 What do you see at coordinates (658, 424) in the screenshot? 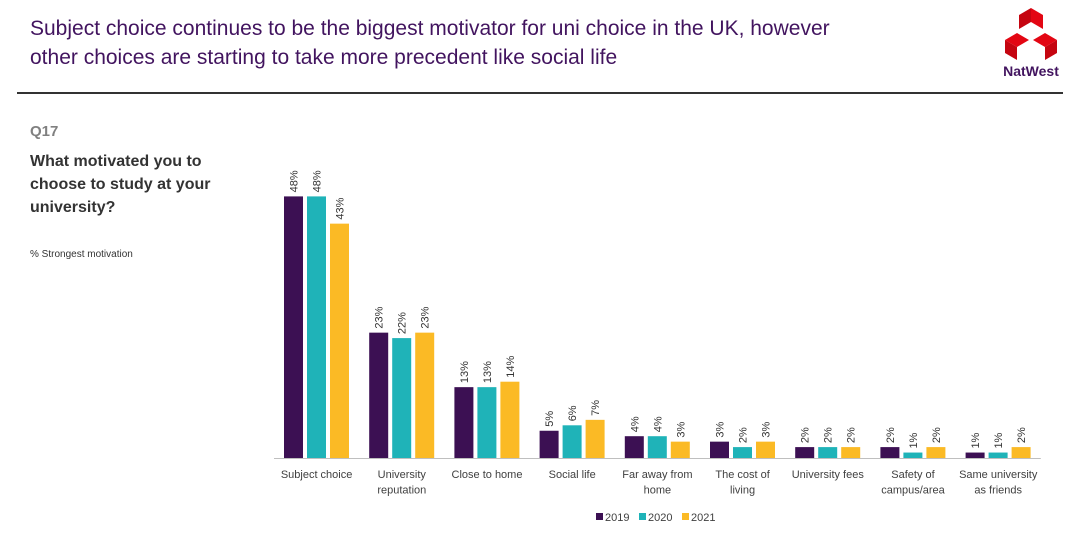
I see `data-label-2020-4: 4%` at bounding box center [658, 424].